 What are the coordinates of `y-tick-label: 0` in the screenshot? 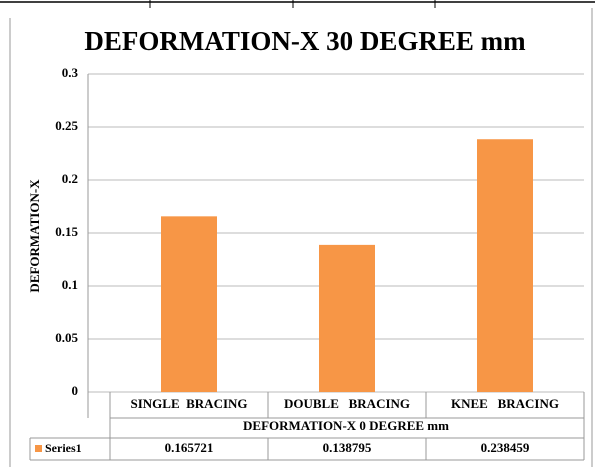 It's located at (75, 390).